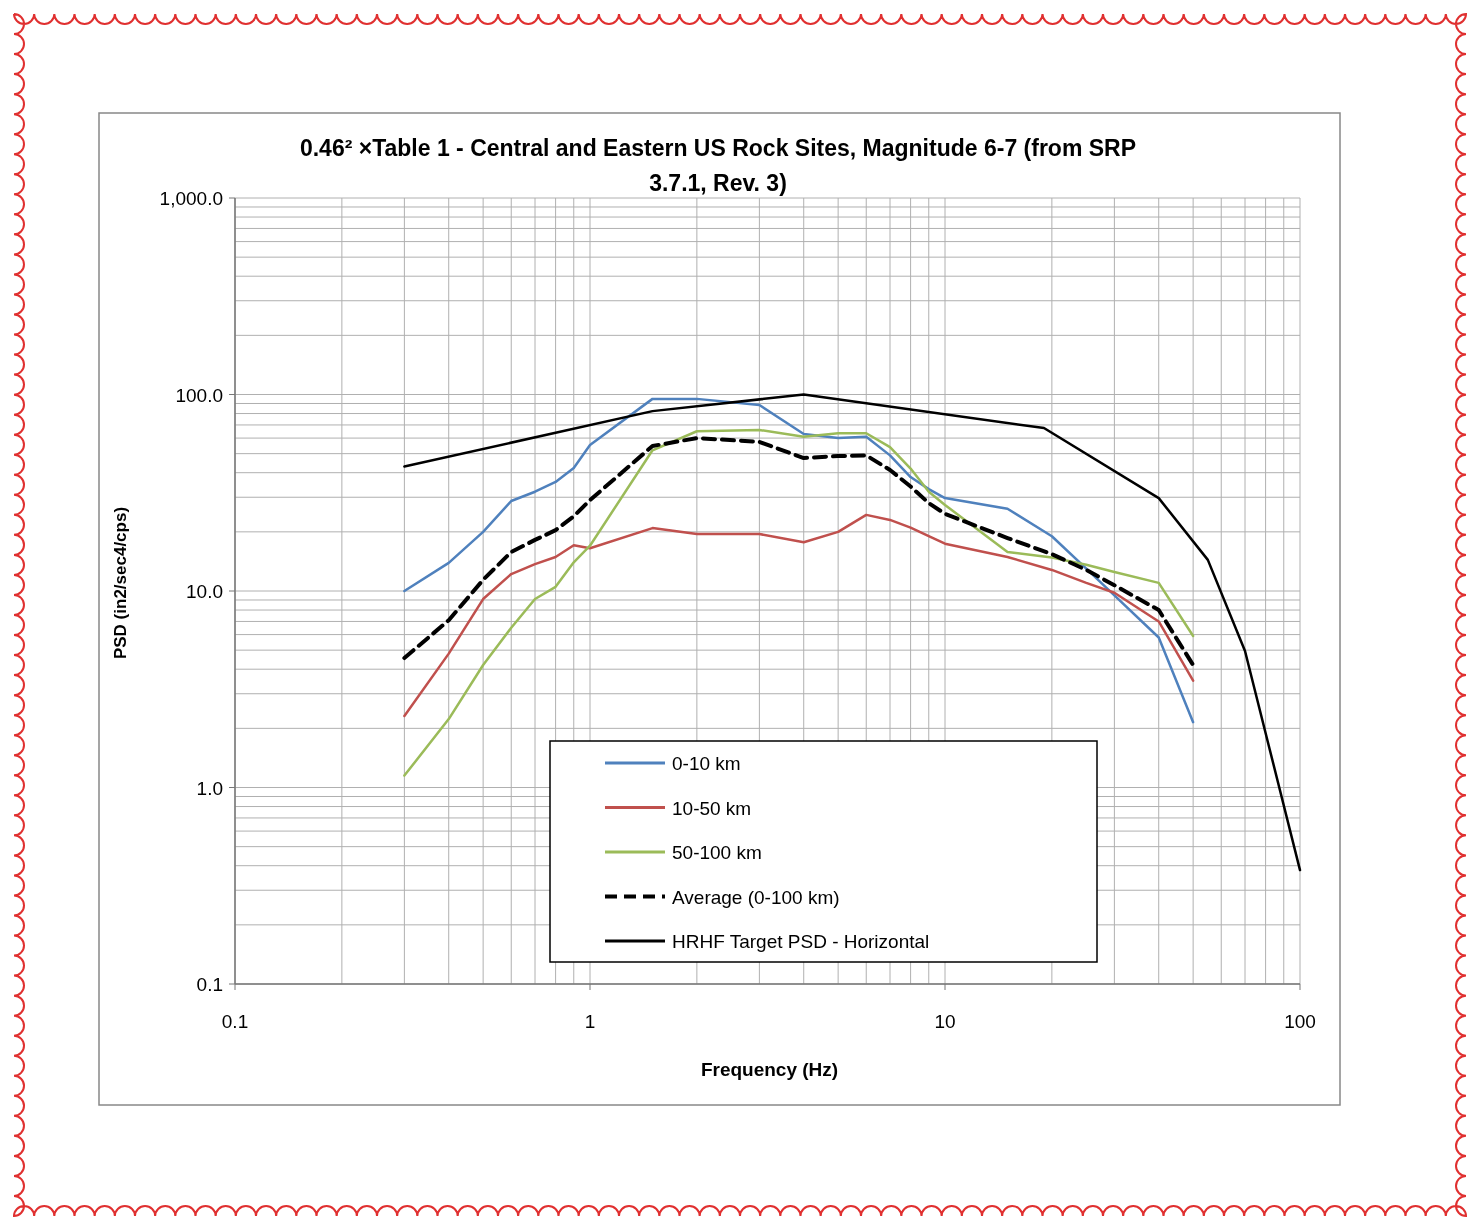 This screenshot has height=1230, width=1480. What do you see at coordinates (120, 583) in the screenshot?
I see `y-axis-title: PSD (in2/sec4/cps)` at bounding box center [120, 583].